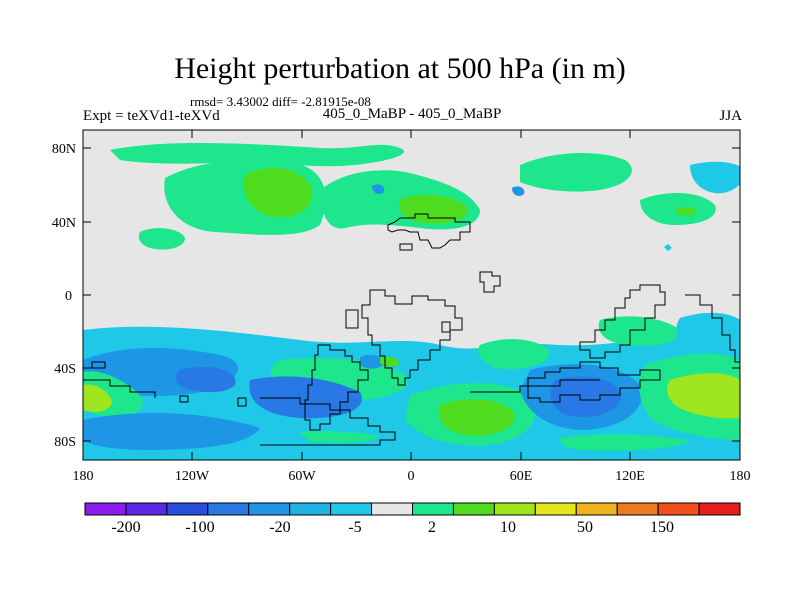 The image size is (800, 600). Describe the element at coordinates (98, 365) in the screenshot. I see `outline-new-zealand` at that location.